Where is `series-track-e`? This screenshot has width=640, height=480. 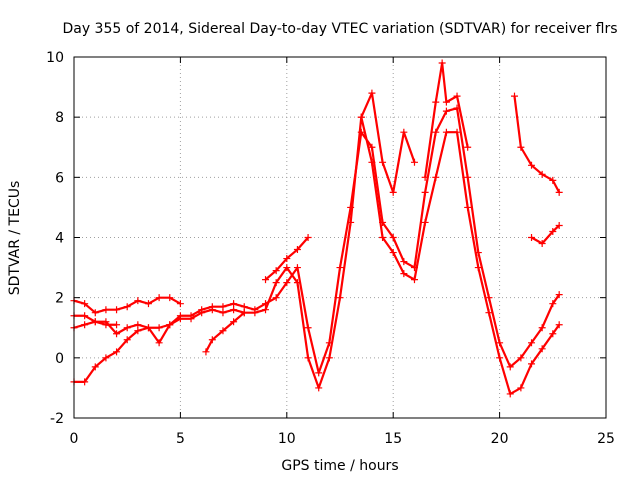 series-track-e is located at coordinates (225, 332).